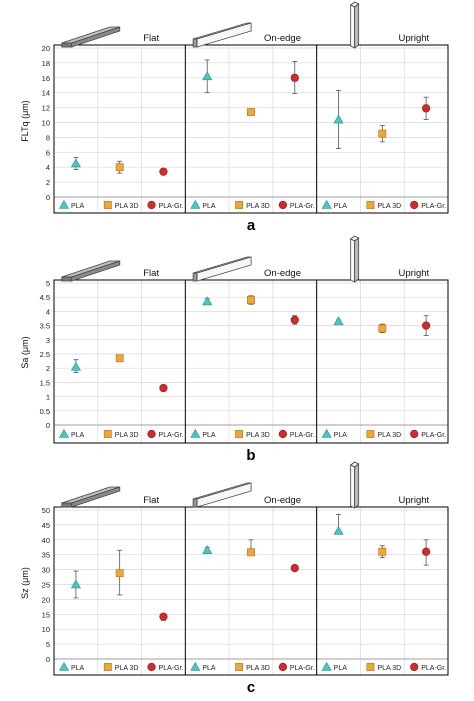  I want to click on y-tick-label: 40, so click(46, 540).